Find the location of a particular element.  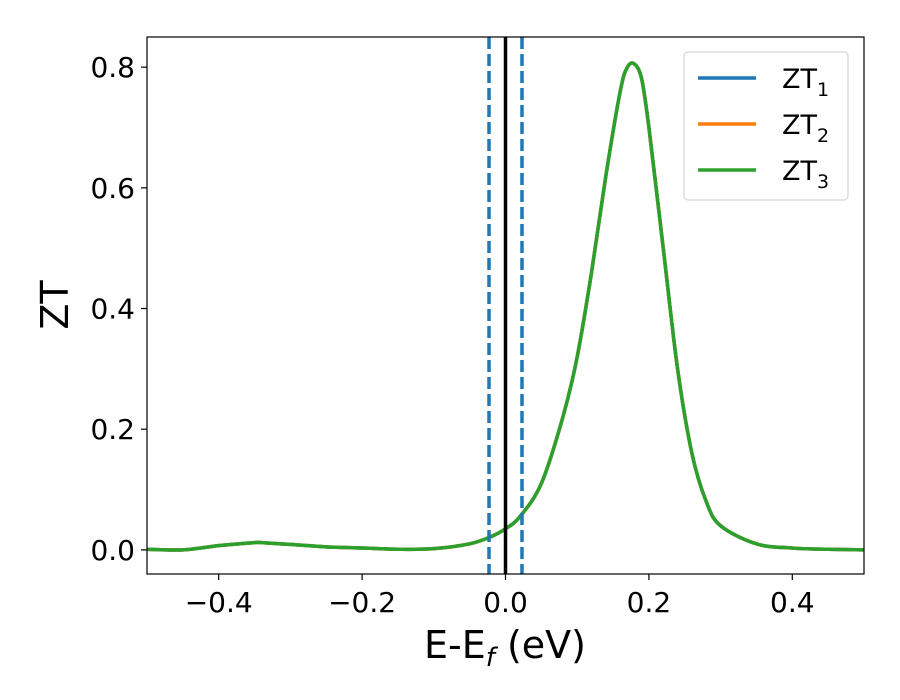

y-tick-label: 0.8 is located at coordinates (112, 67).